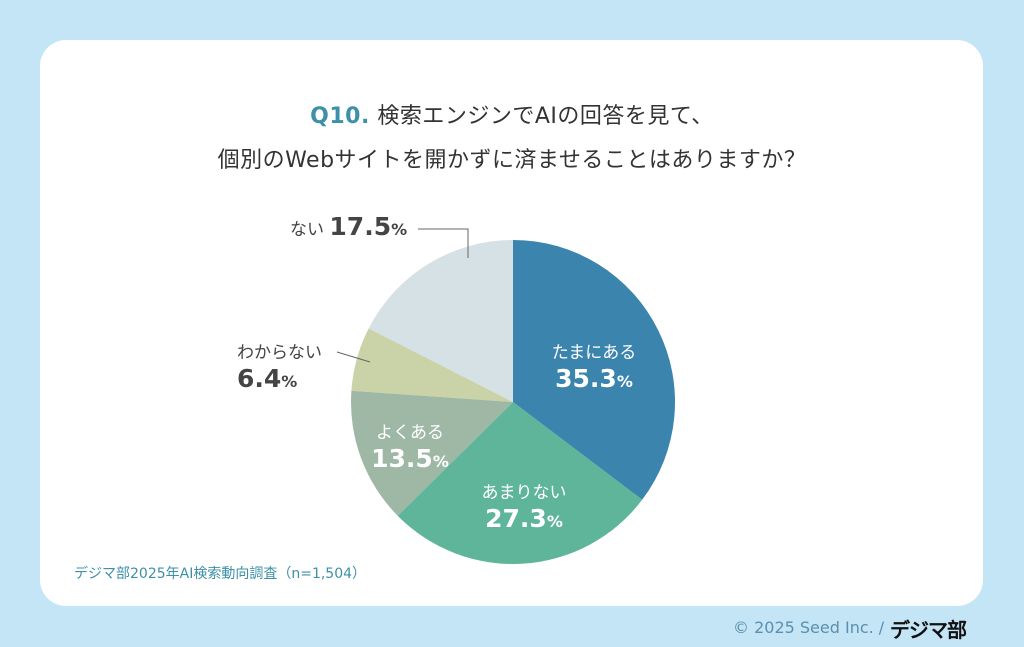  Describe the element at coordinates (524, 508) in the screenshot. I see `slice-label-1: あまりない 27.3%` at that location.